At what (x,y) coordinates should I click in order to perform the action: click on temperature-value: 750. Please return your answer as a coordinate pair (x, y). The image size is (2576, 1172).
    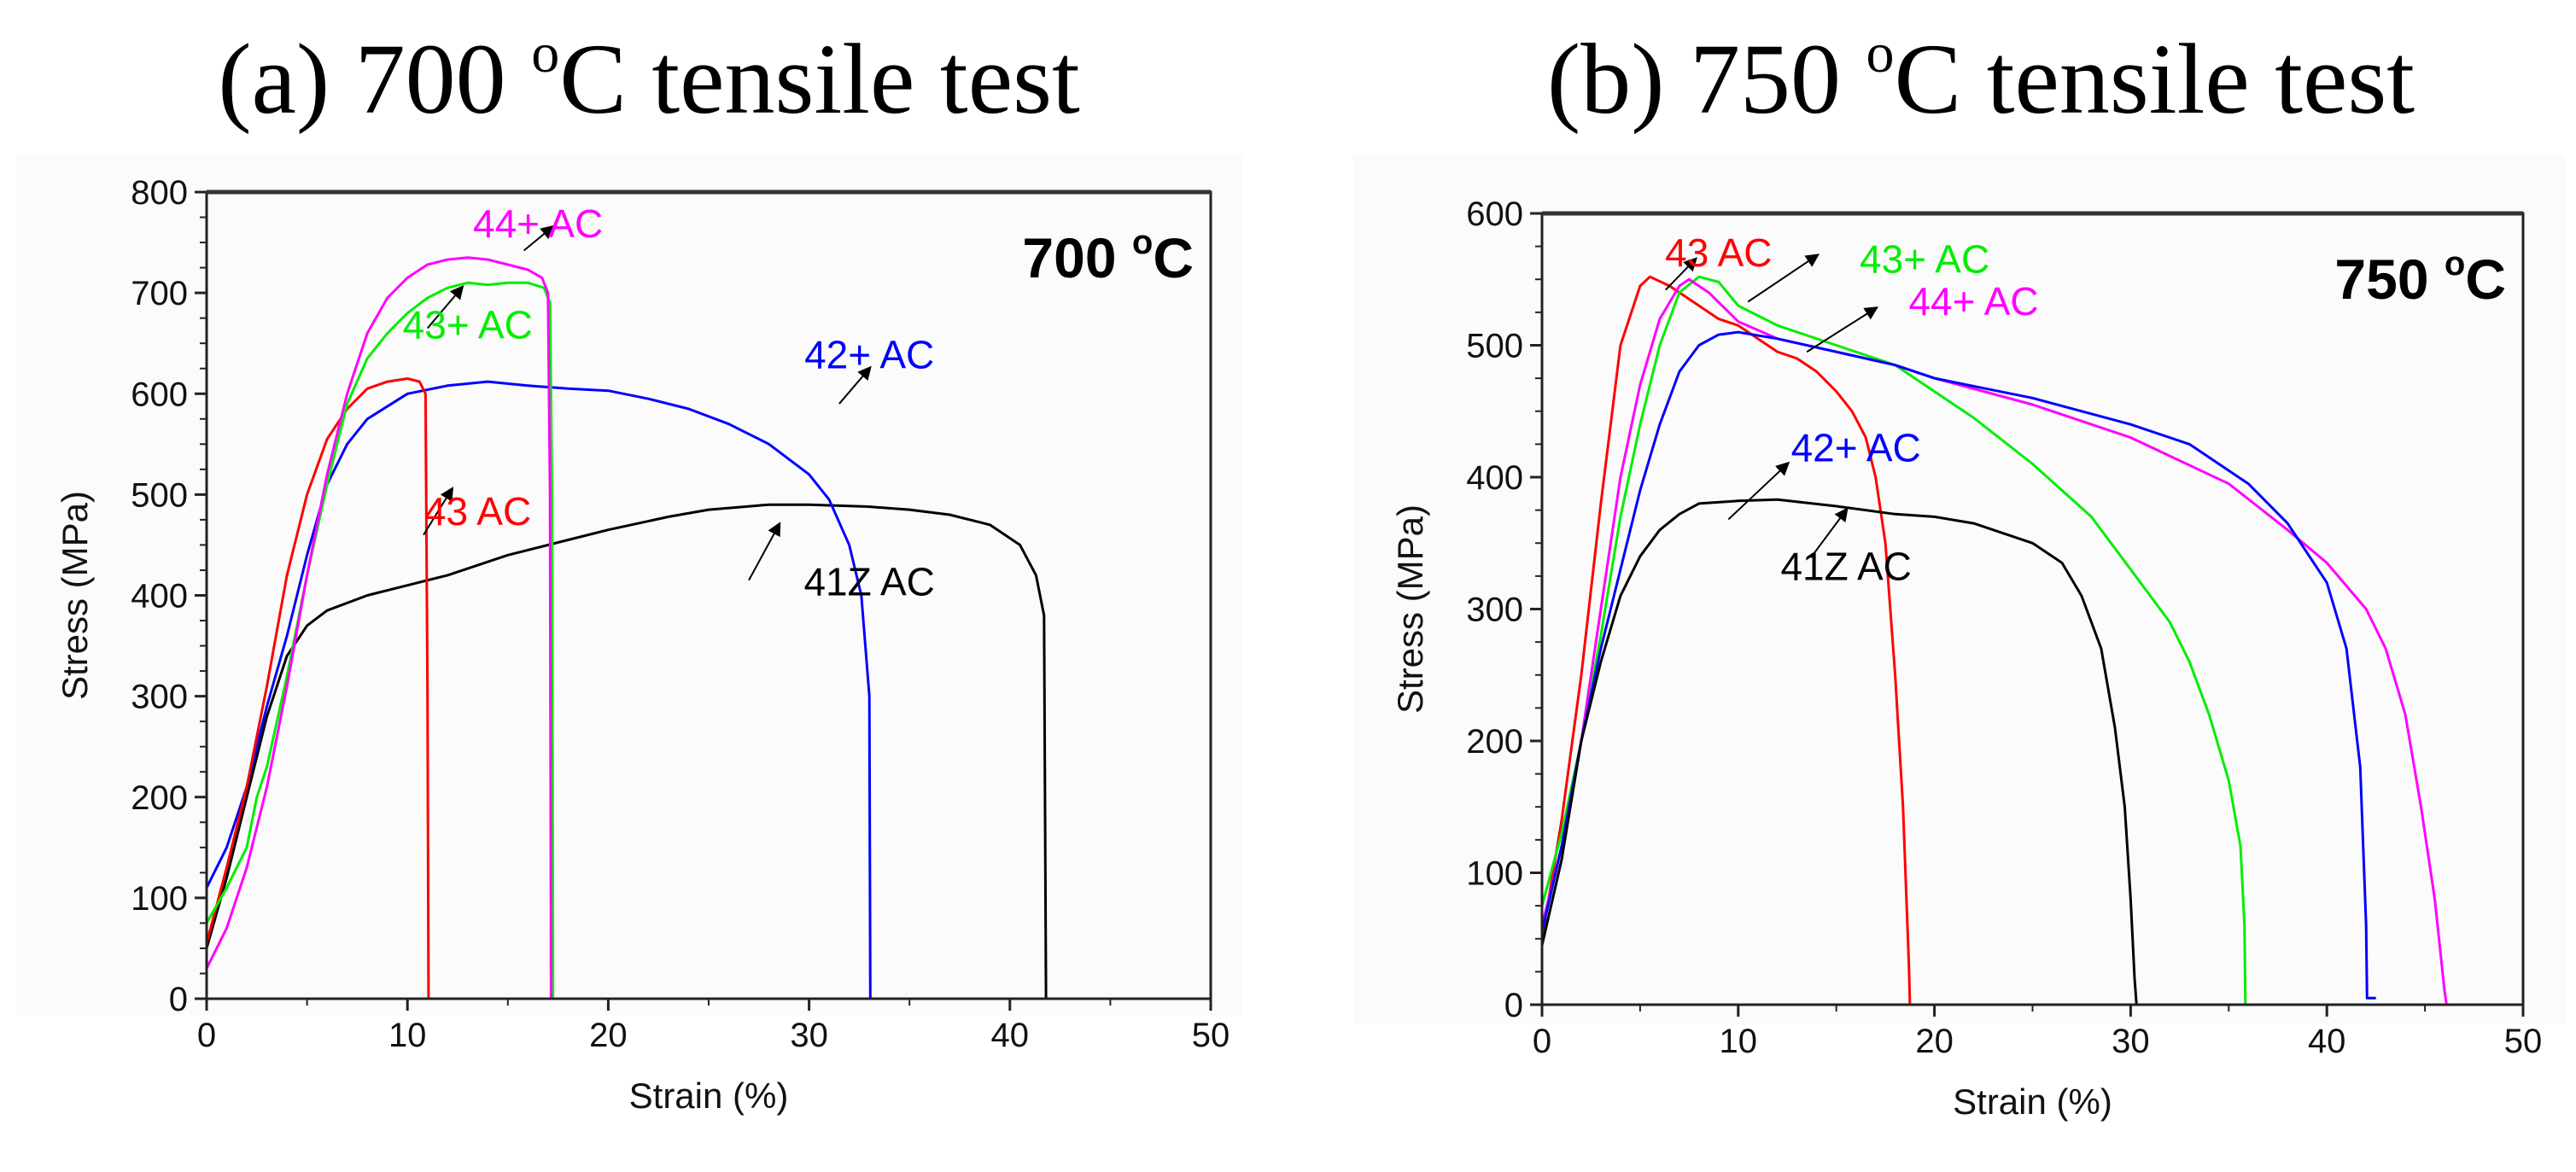
    Looking at the image, I should click on (2389, 279).